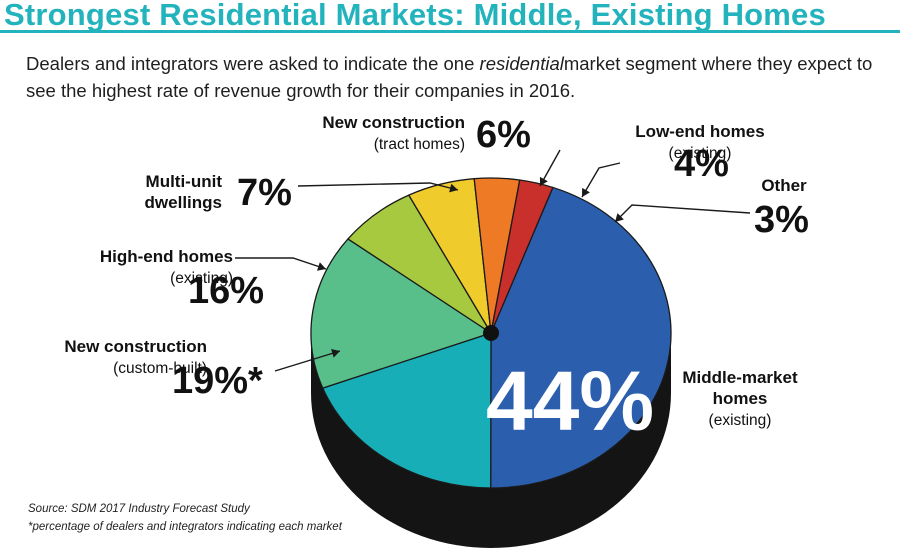 The image size is (900, 550). I want to click on value-label-other: 3%, so click(781, 220).